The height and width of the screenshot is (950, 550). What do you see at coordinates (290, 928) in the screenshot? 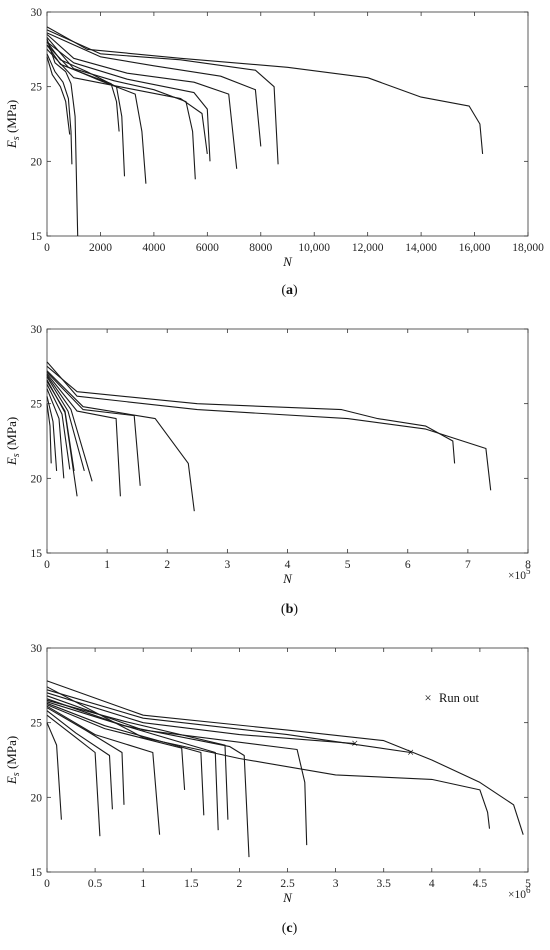
I see `panel-caption: (c)` at bounding box center [290, 928].